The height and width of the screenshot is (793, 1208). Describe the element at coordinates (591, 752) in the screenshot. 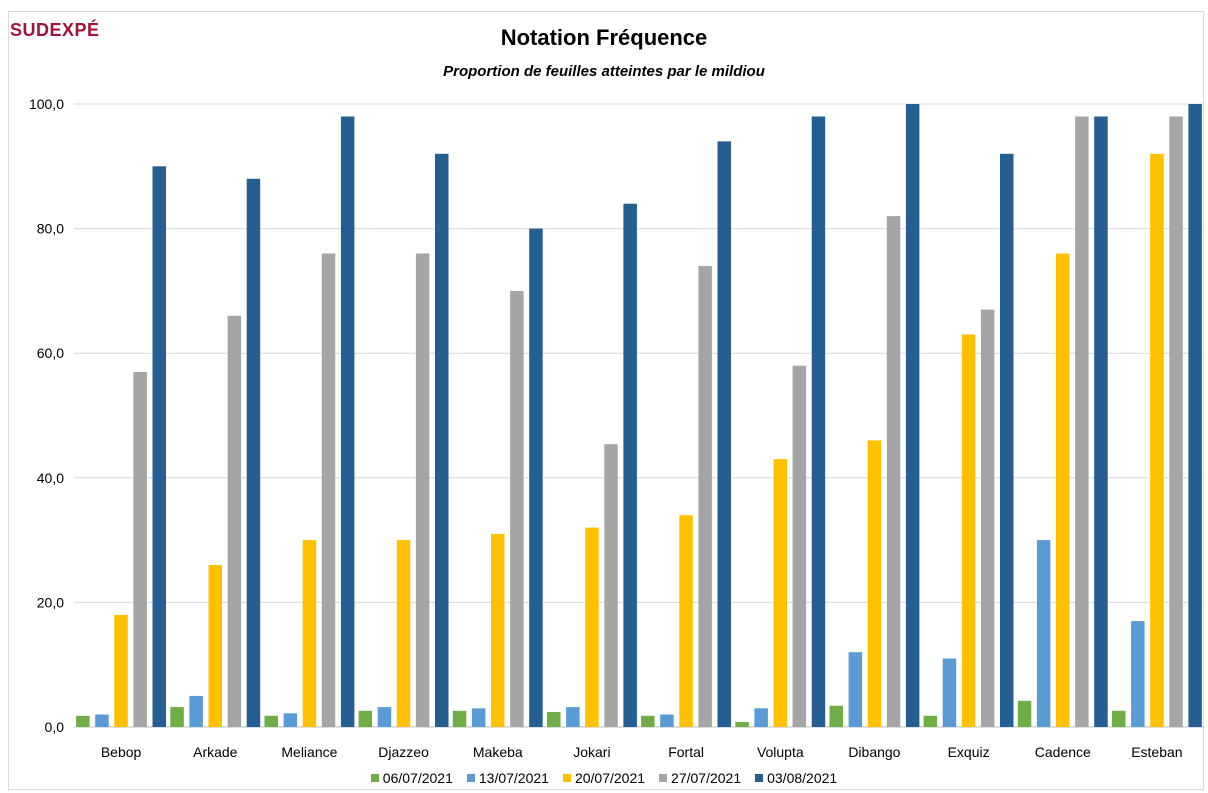

I see `x-tick-label: Jokari` at that location.